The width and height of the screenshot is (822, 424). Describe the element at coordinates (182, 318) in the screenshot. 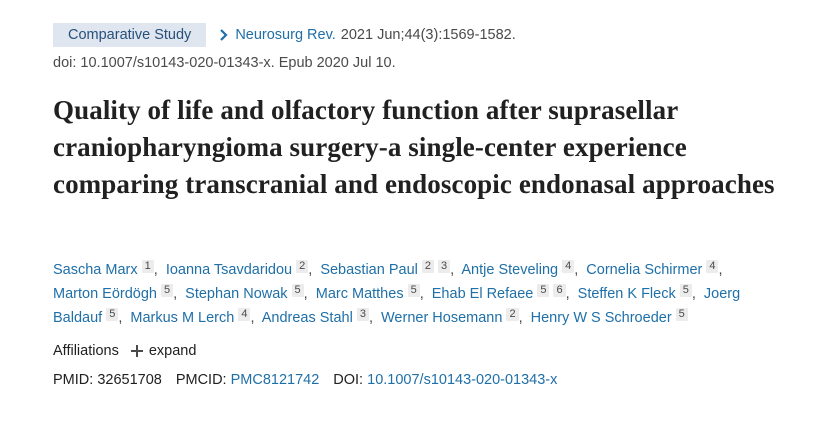

I see `author-link: Markus M Lerch` at that location.